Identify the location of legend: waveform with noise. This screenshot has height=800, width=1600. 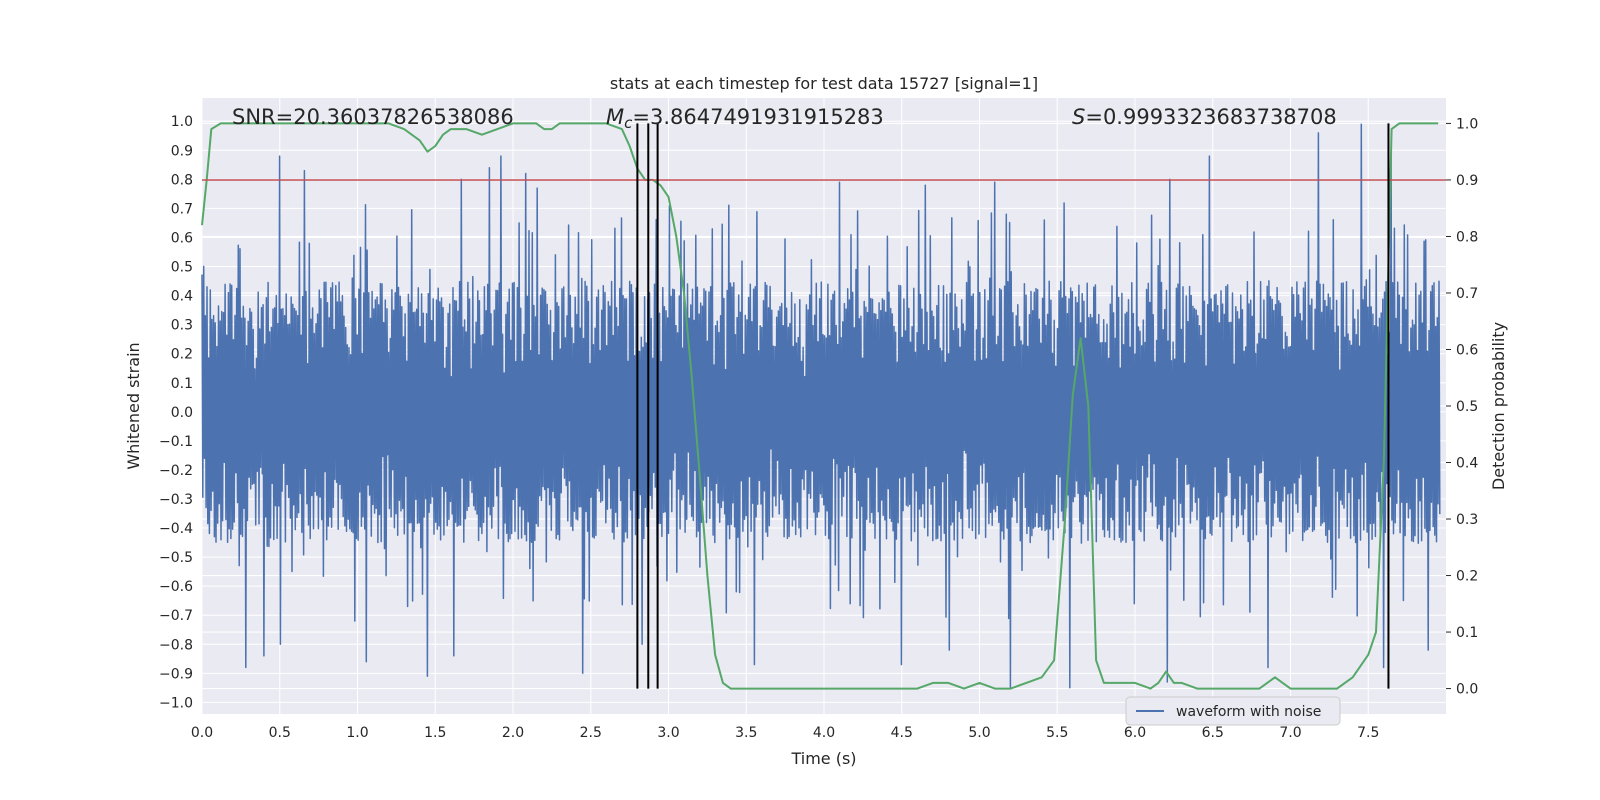
(1233, 711).